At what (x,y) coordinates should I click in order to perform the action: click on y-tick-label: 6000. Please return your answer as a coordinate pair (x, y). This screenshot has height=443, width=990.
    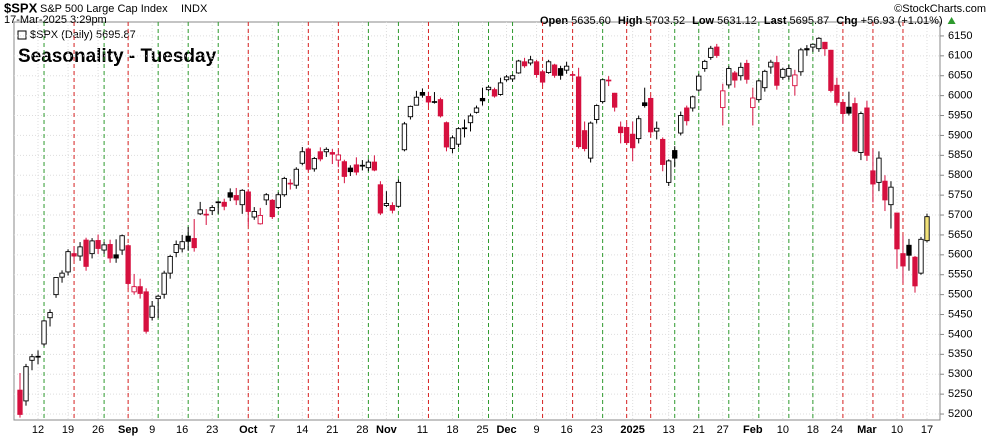
    Looking at the image, I should click on (960, 96).